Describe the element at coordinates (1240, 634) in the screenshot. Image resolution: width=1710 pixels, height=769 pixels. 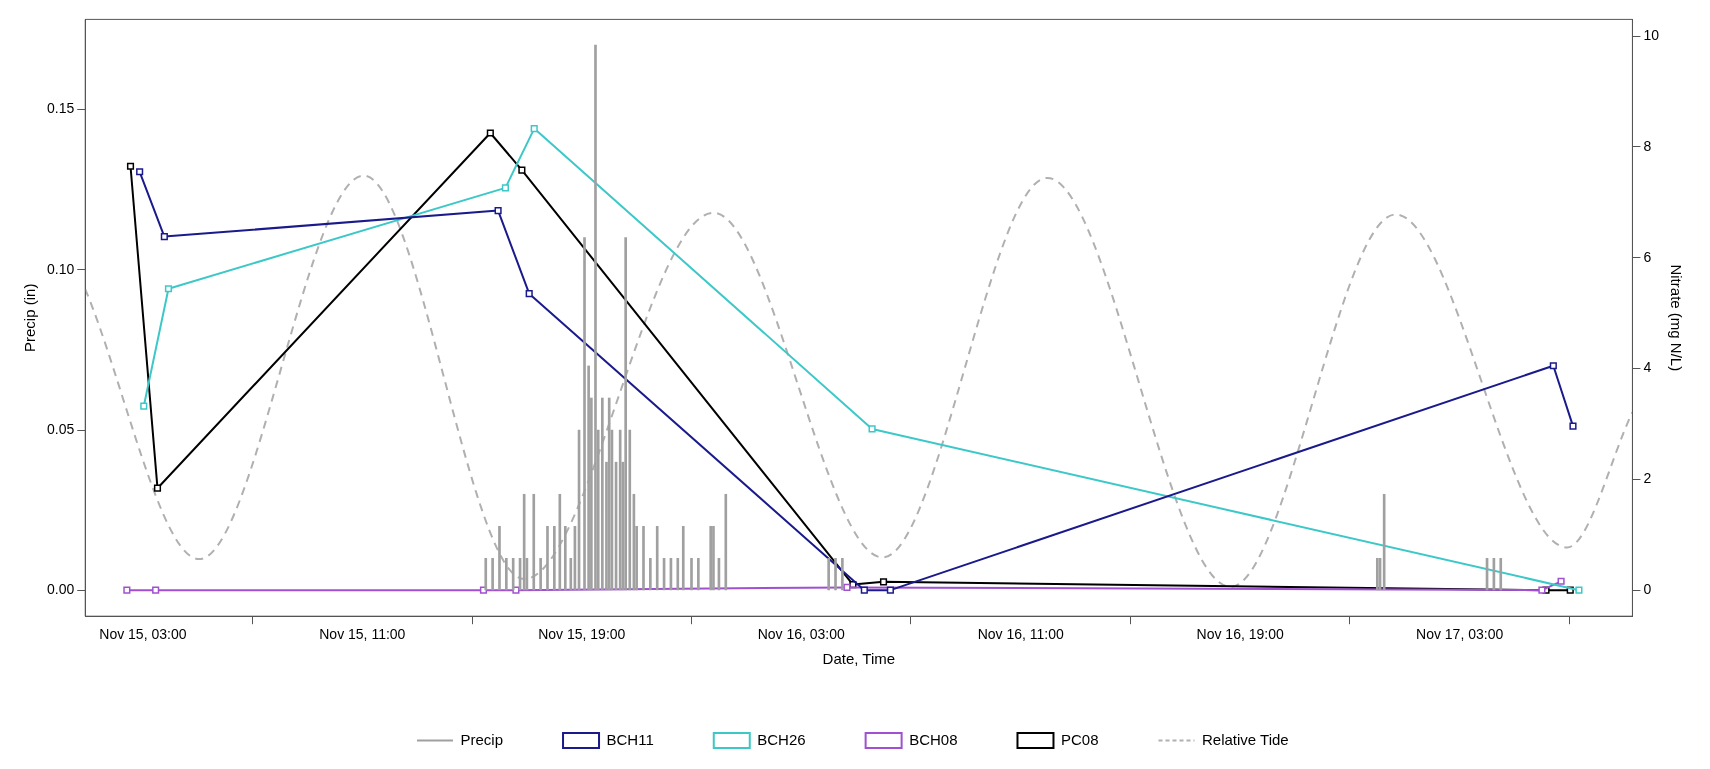
I see `x-tick-label: Nov 16, 19:00` at that location.